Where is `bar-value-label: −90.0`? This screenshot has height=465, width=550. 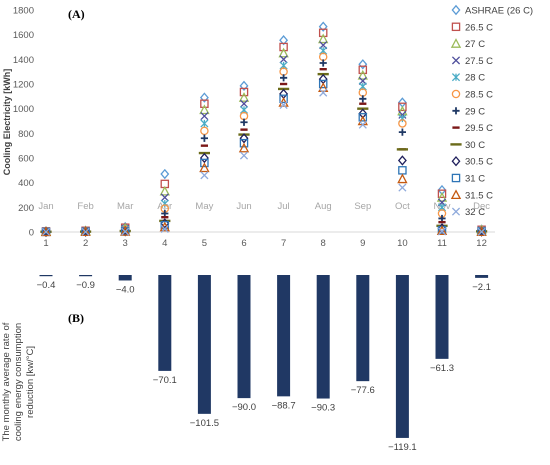
bar-value-label: −90.0 is located at coordinates (244, 407).